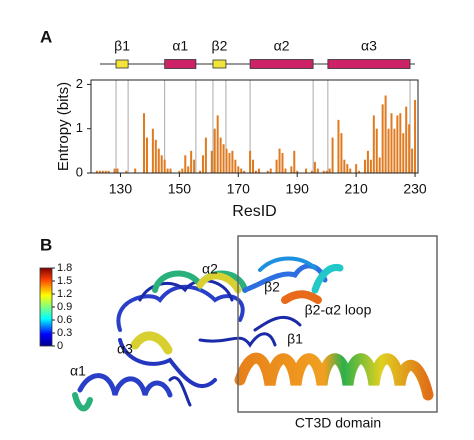 This screenshot has width=474, height=440. What do you see at coordinates (79, 83) in the screenshot?
I see `y-tick-label: 2` at bounding box center [79, 83].